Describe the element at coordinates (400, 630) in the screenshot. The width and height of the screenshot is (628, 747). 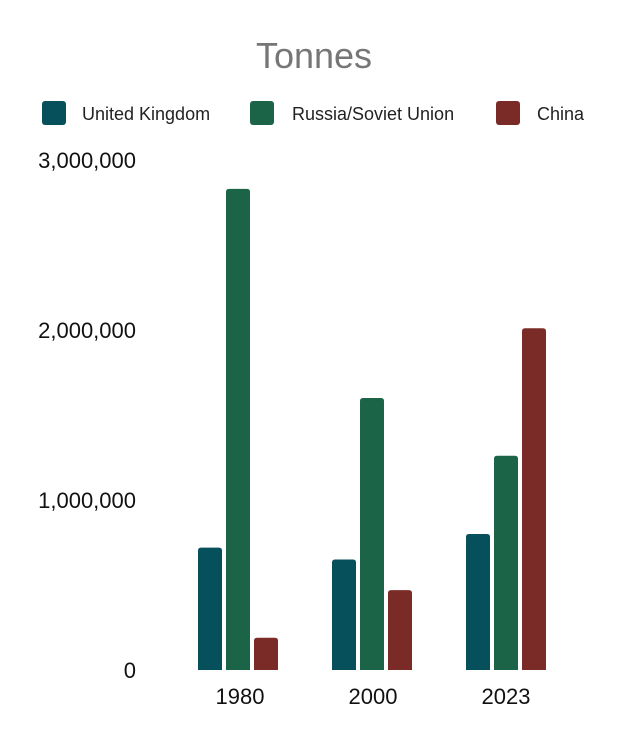
I see `bar-china-2000` at that location.